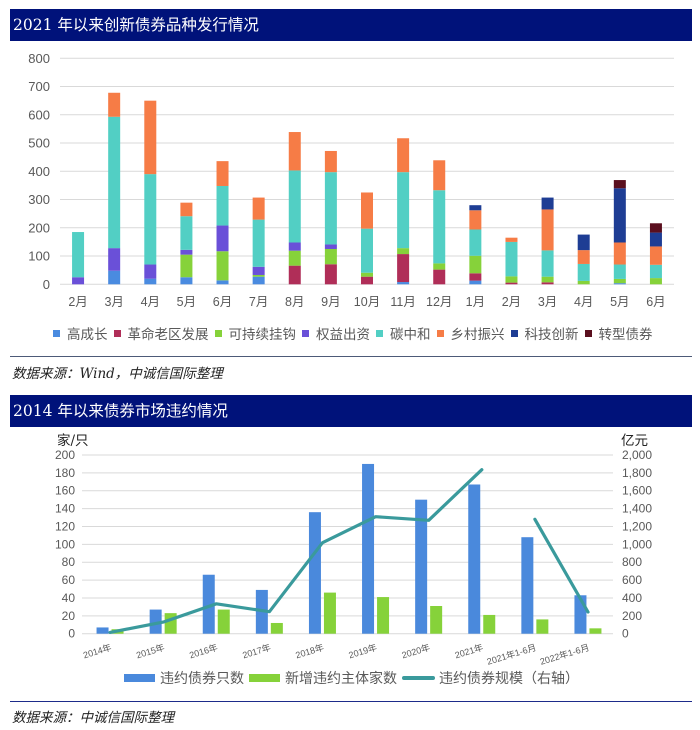  Describe the element at coordinates (258, 302) in the screenshot. I see `x-tick-label: 7月` at that location.